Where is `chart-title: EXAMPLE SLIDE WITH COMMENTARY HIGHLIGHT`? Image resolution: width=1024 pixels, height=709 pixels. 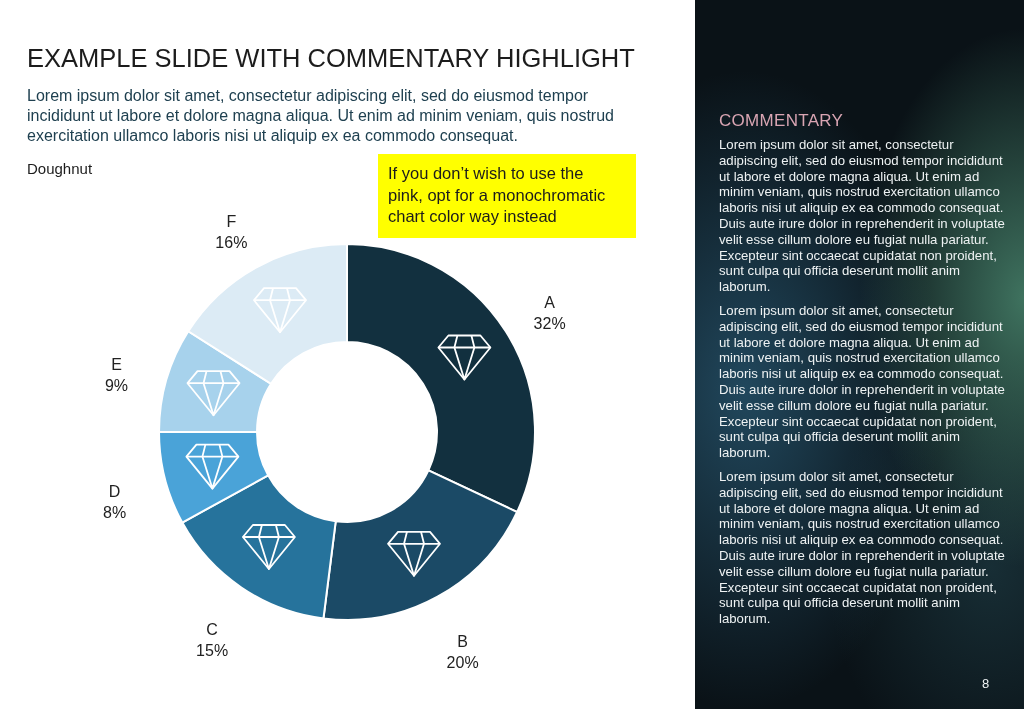 chart-title: EXAMPLE SLIDE WITH COMMENTARY HIGHLIGHT is located at coordinates (331, 58).